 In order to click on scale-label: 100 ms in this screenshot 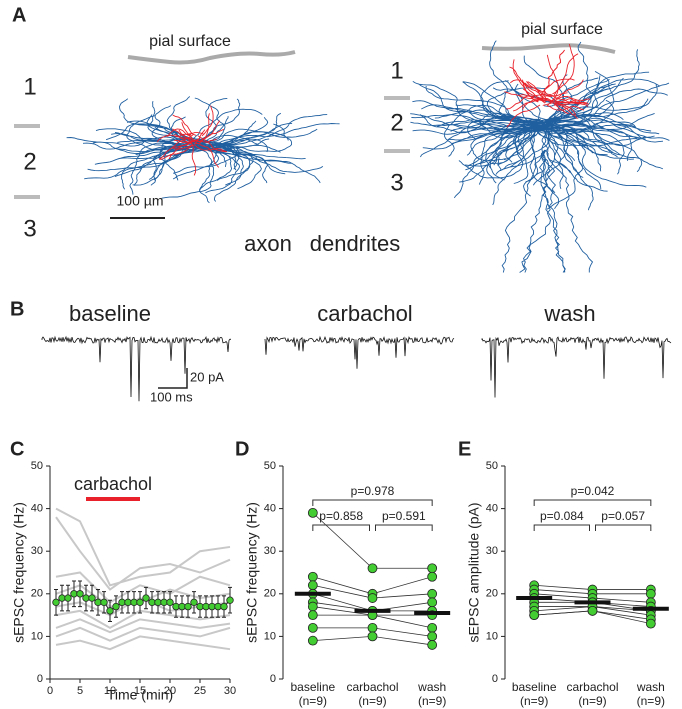, I will do `click(171, 396)`.